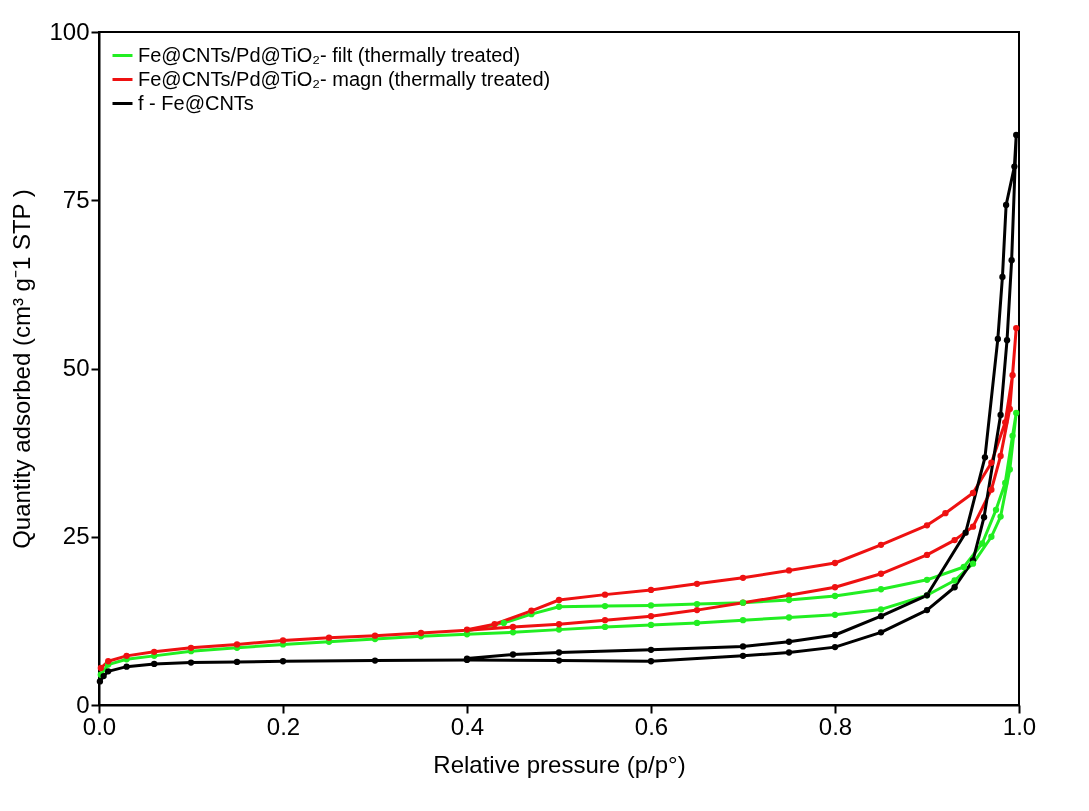  I want to click on y-tick-label: 100, so click(69, 31).